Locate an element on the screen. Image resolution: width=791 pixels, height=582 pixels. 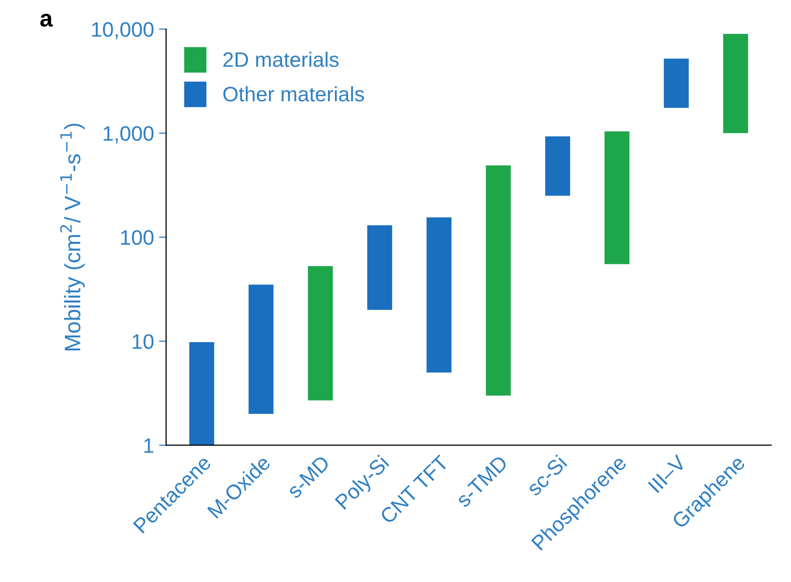
y-tick-label: 1,000 is located at coordinates (129, 135).